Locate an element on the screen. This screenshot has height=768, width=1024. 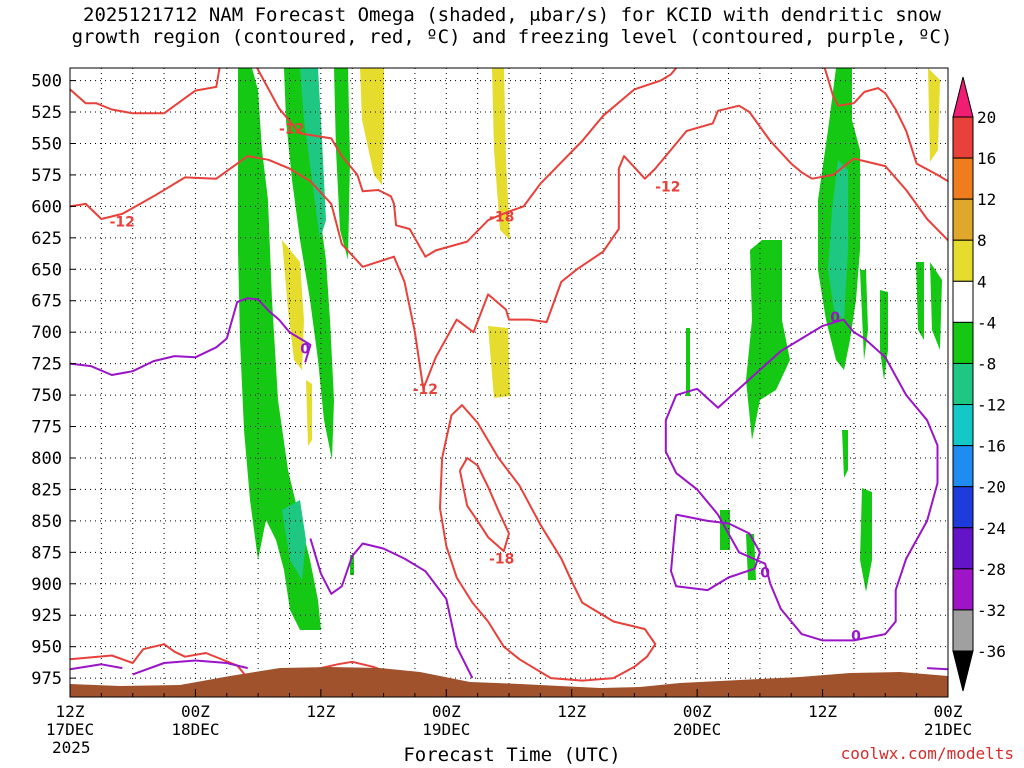
x-axis-label: Forecast Time (UTC) is located at coordinates (512, 755).